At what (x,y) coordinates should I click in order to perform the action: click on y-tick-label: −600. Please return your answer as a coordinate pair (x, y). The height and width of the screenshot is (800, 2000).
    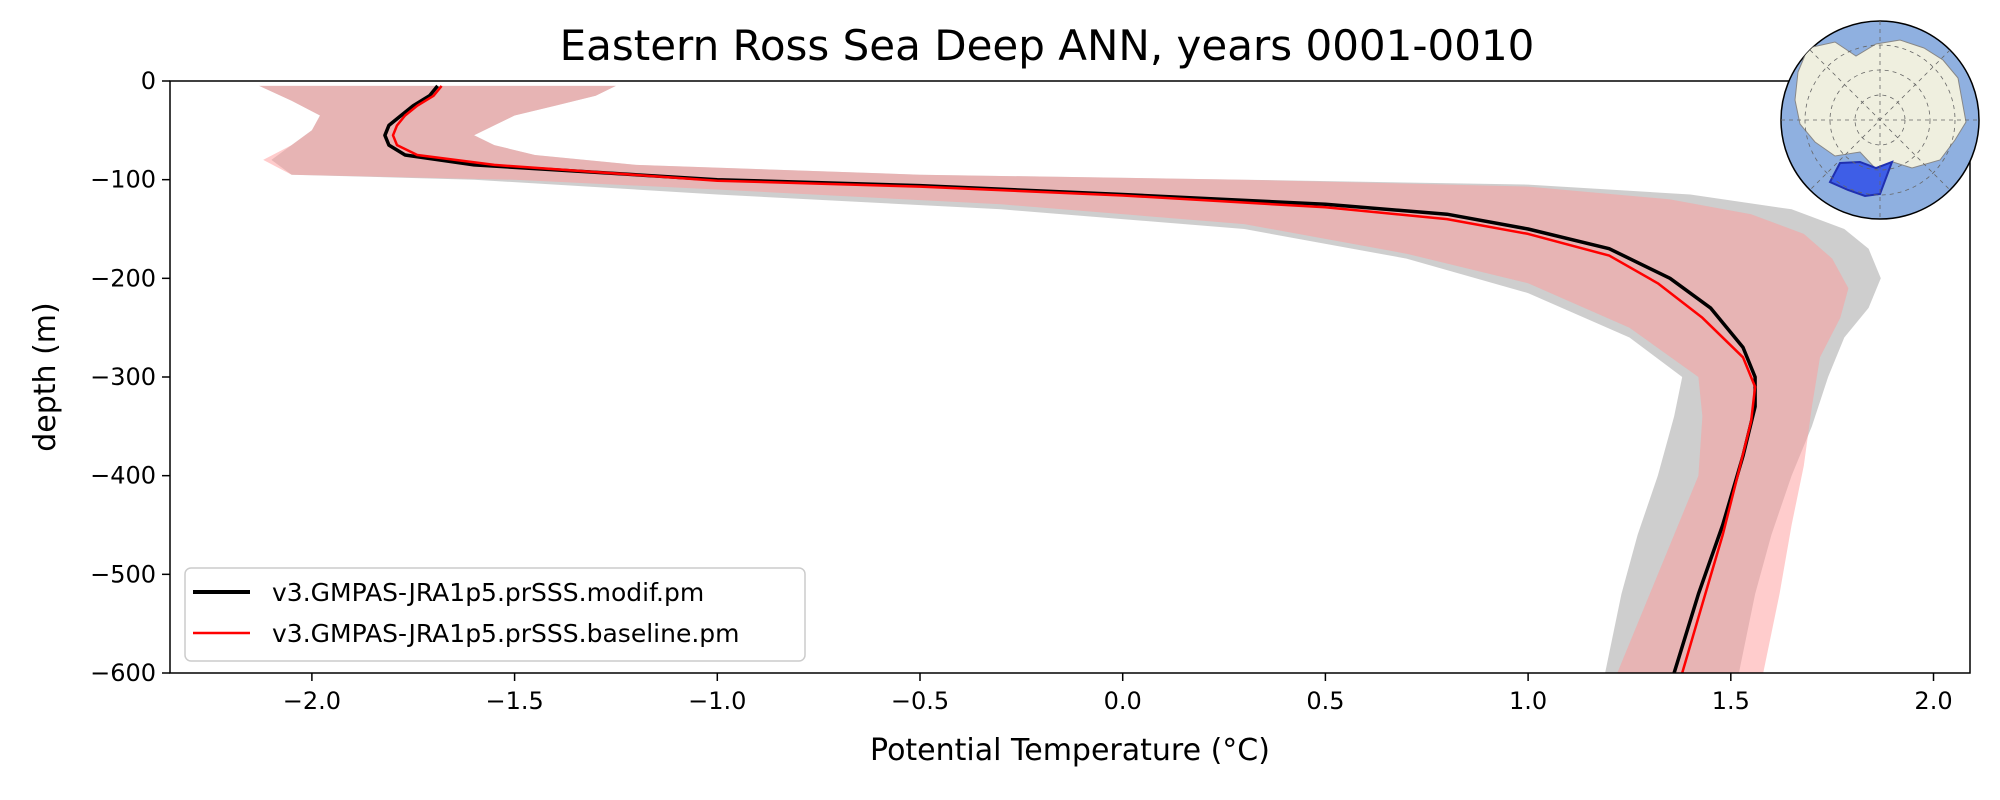
    Looking at the image, I should click on (123, 673).